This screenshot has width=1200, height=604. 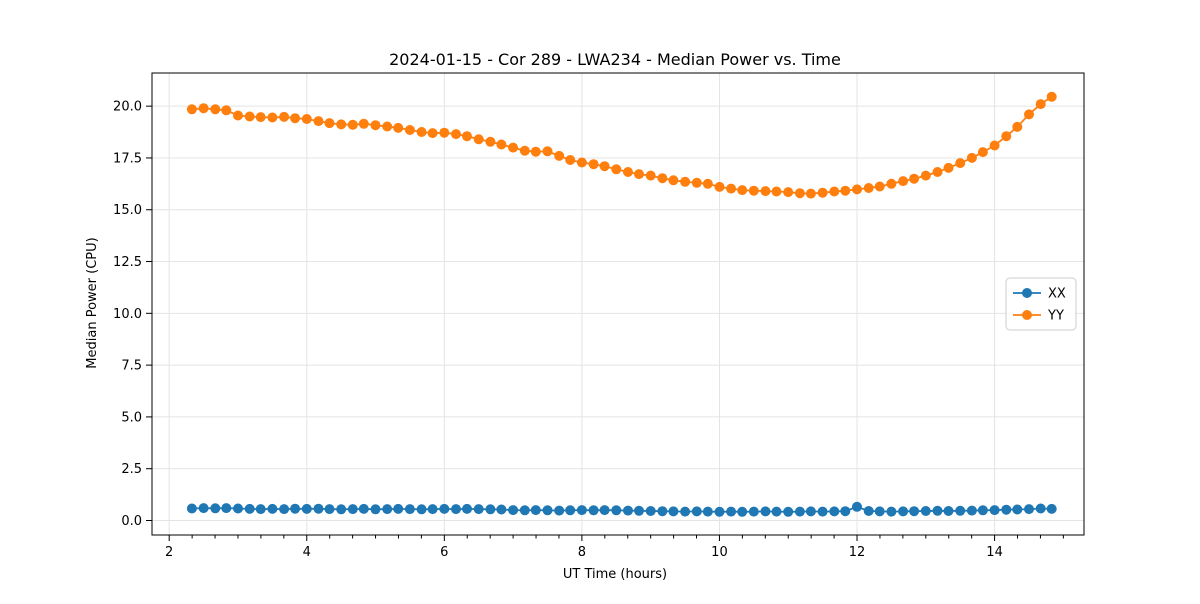 I want to click on legend: XX YY, so click(x=1041, y=304).